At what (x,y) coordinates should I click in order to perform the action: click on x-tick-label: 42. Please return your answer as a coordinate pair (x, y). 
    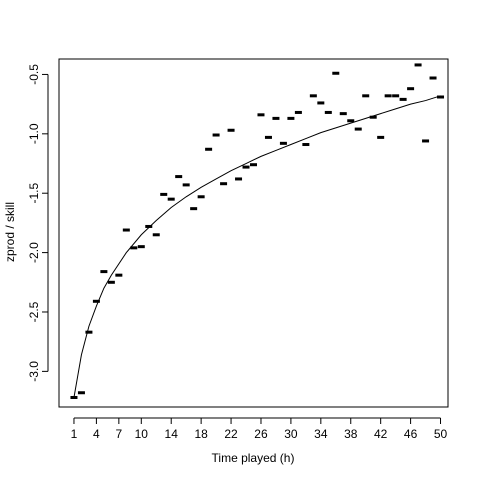
    Looking at the image, I should click on (381, 434).